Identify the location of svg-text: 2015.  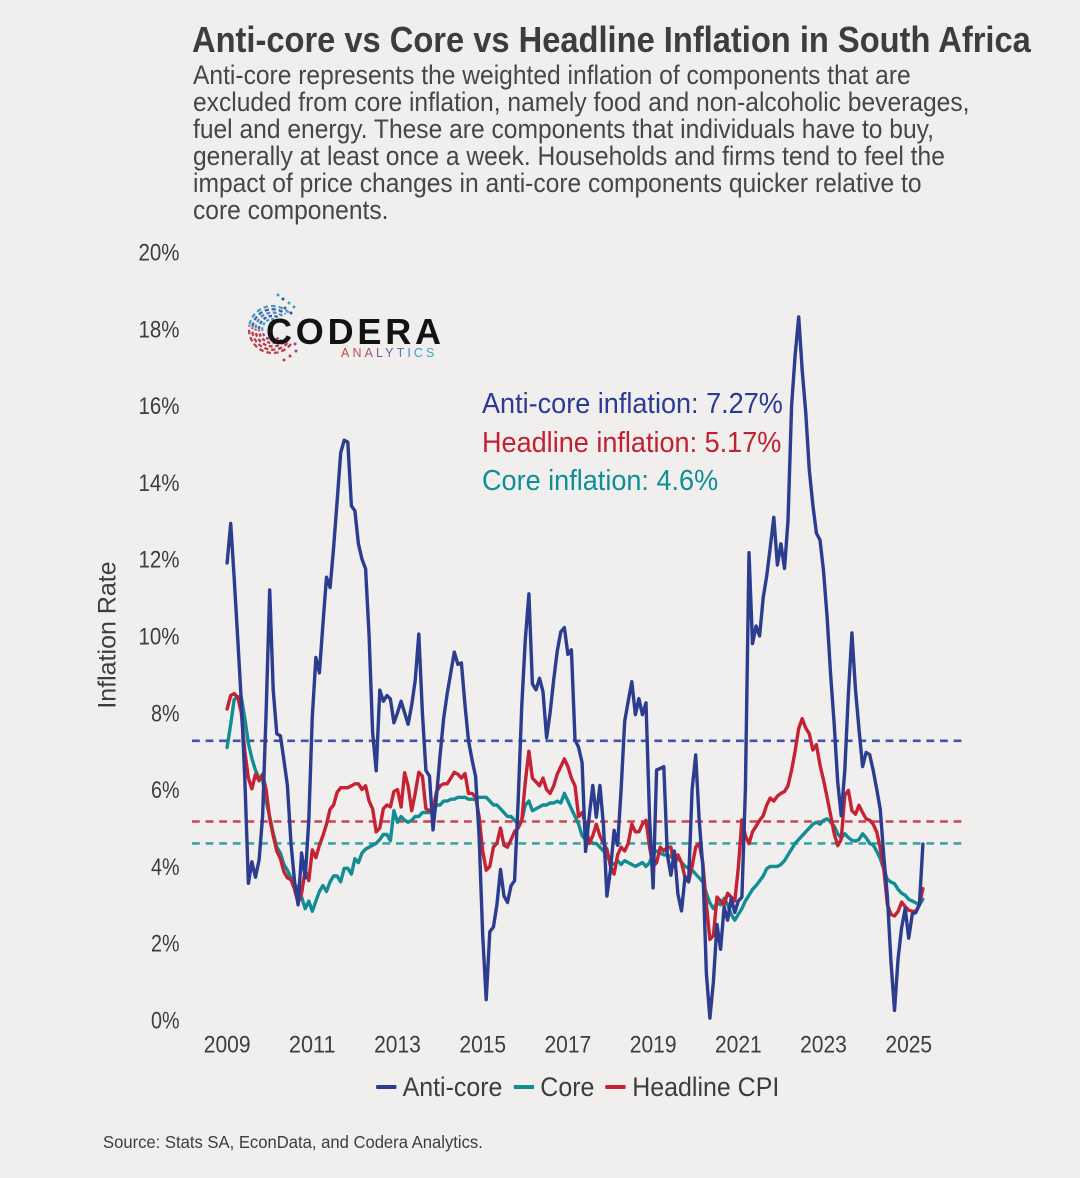
(482, 1045).